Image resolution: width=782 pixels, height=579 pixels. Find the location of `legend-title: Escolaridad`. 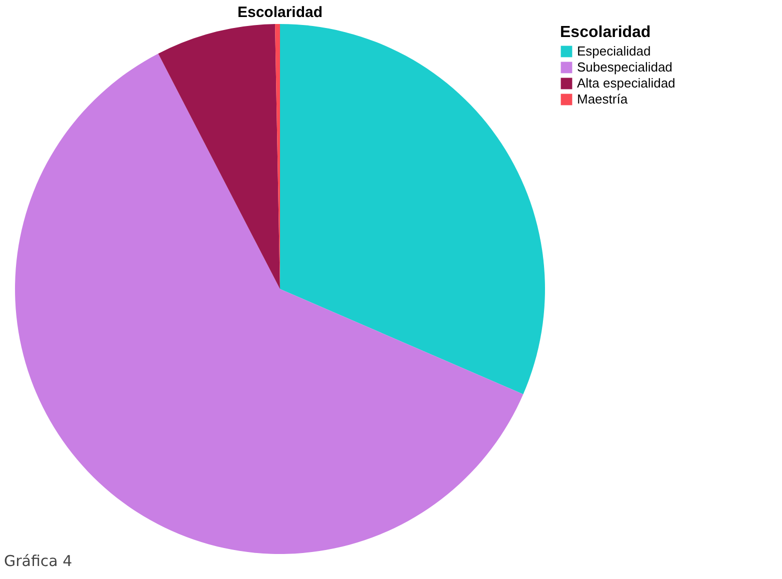

legend-title: Escolaridad is located at coordinates (605, 32).